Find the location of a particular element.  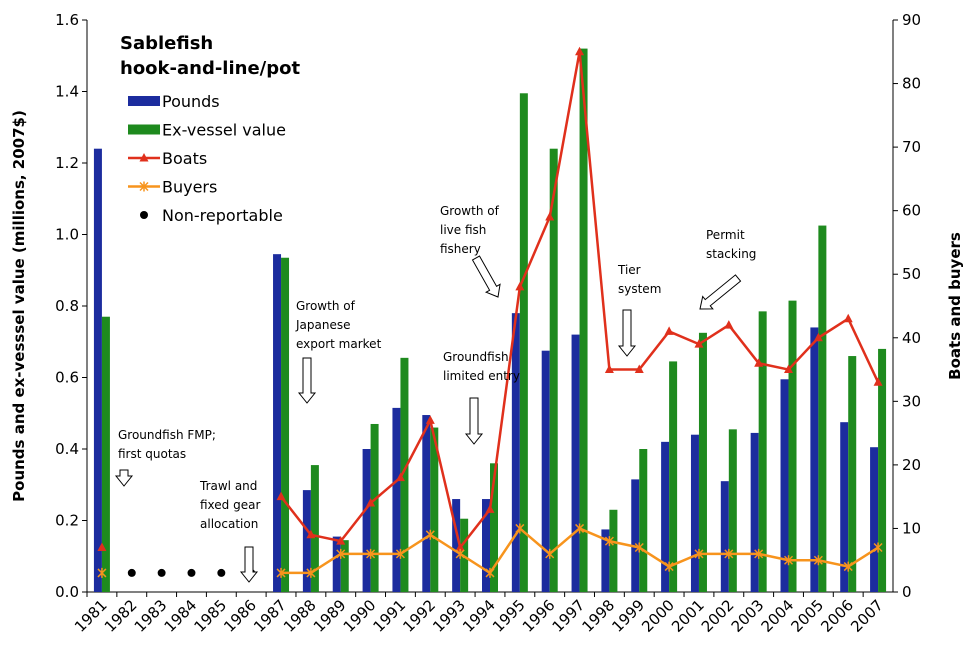

x-tick-label: 1989 is located at coordinates (330, 616).